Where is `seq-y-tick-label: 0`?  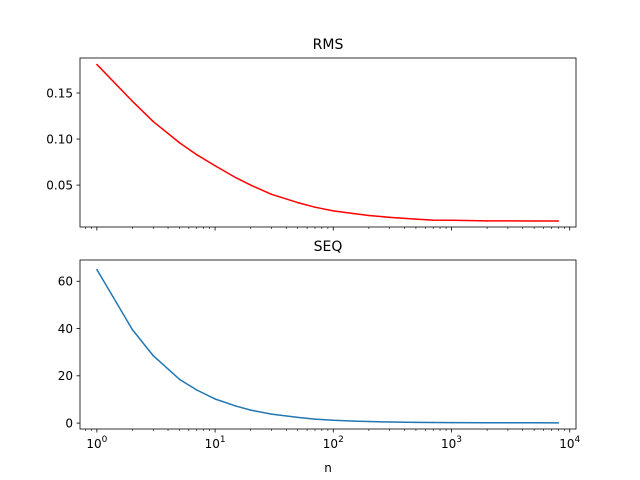
seq-y-tick-label: 0 is located at coordinates (69, 423).